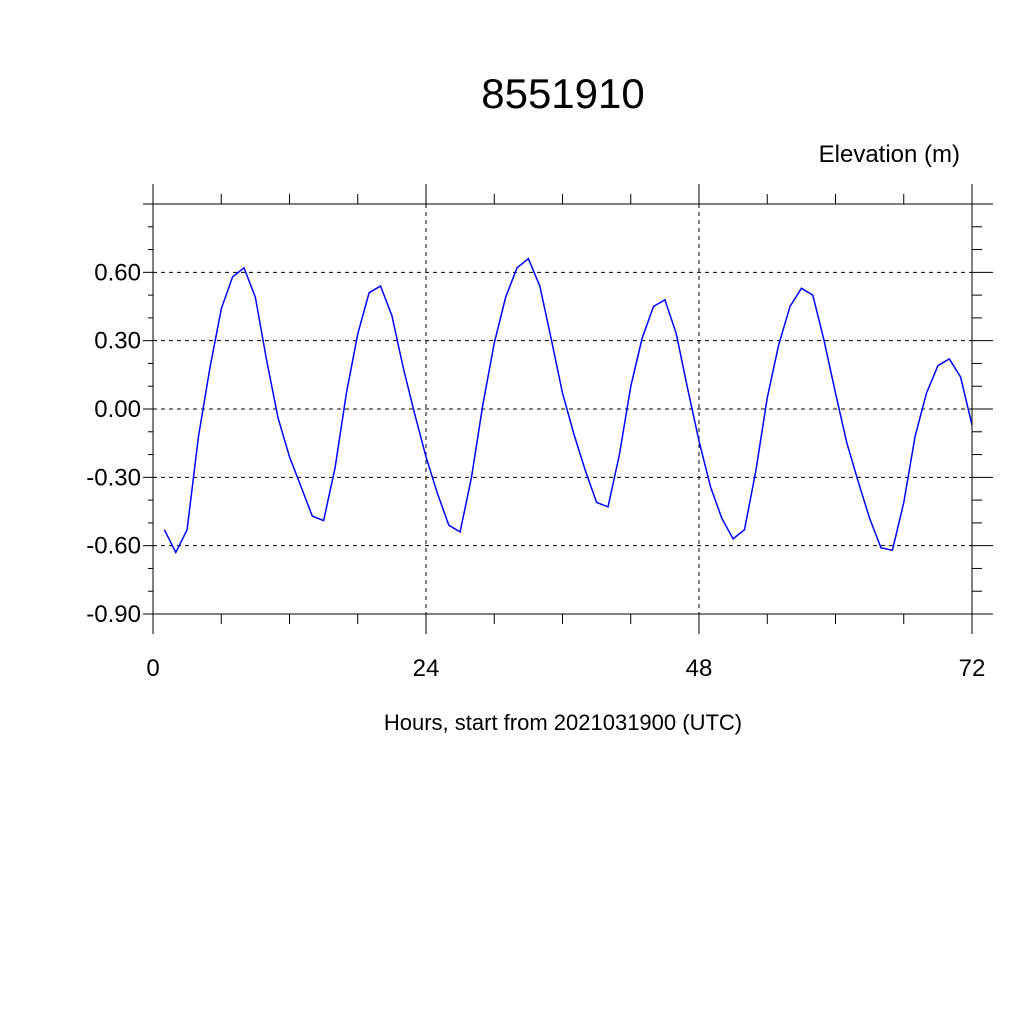  I want to click on y-tick-label: 0.00, so click(117, 409).